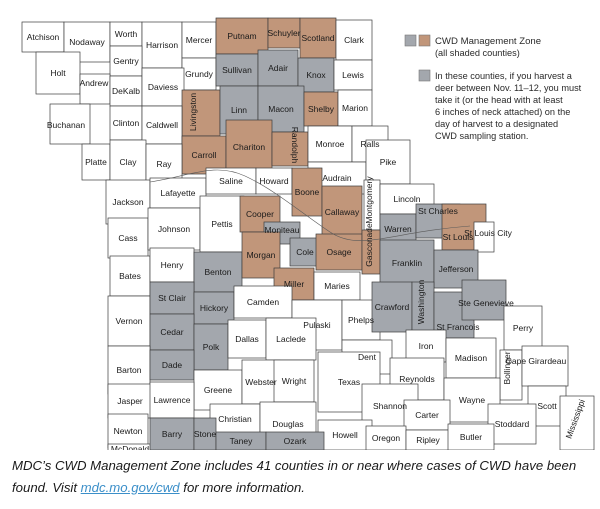  I want to click on county-label-barton: Barton, so click(128, 370).